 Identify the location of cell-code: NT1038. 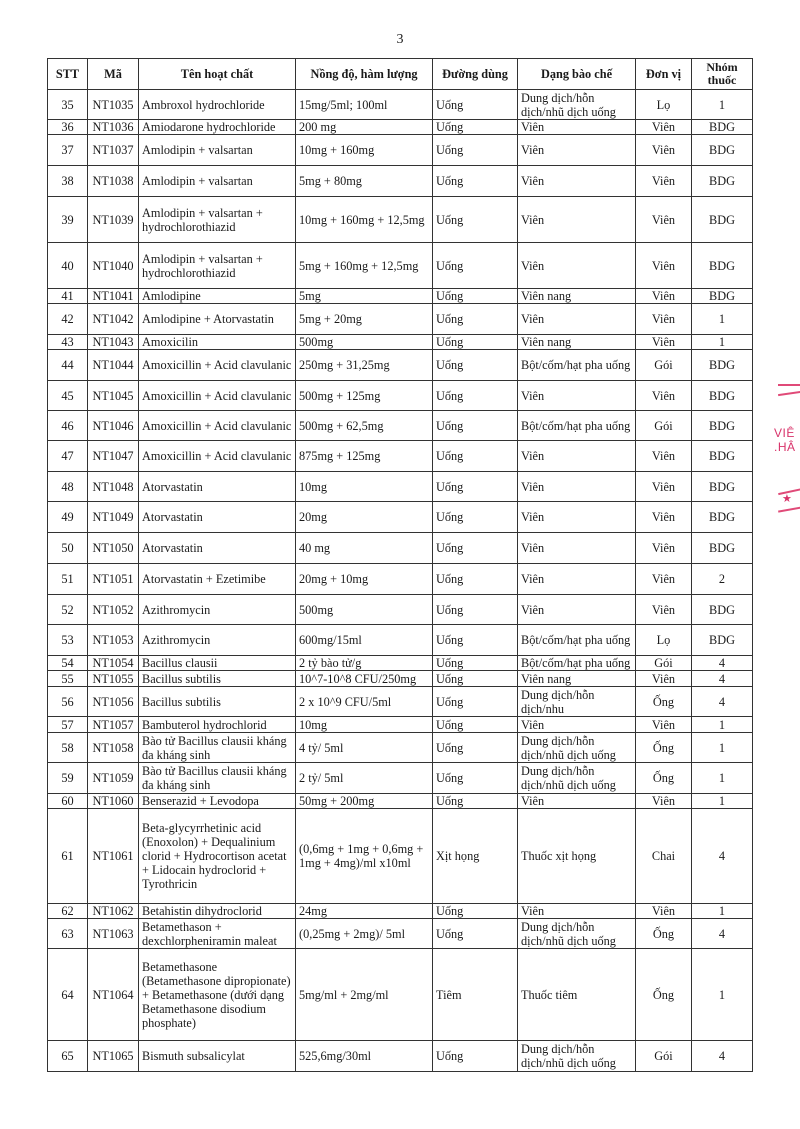
(113, 181).